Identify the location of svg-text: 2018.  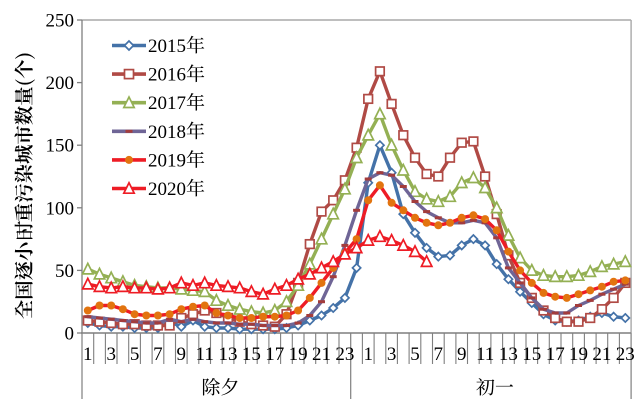
(167, 132).